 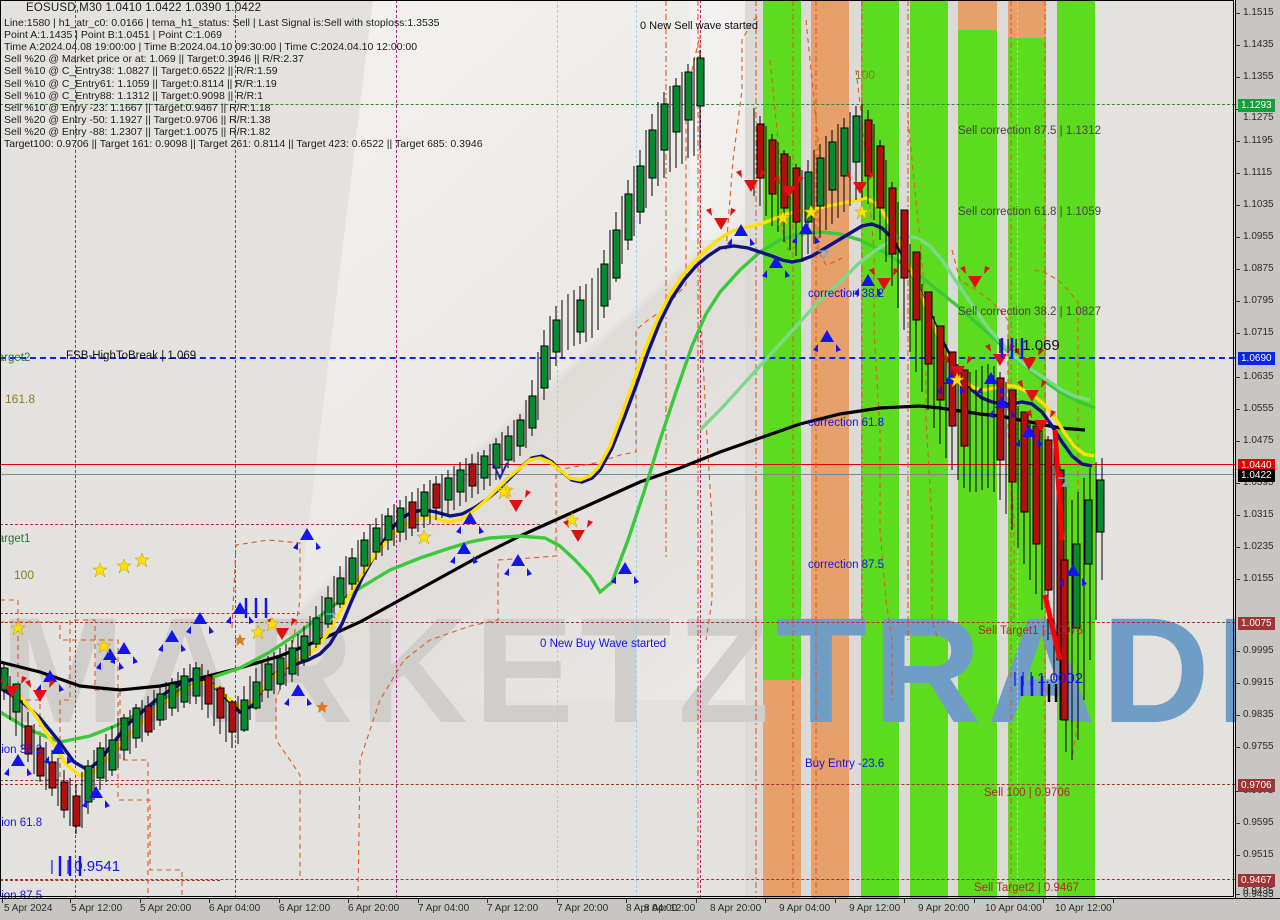 What do you see at coordinates (1258, 236) in the screenshot?
I see `price-tick-label: 1.0955` at bounding box center [1258, 236].